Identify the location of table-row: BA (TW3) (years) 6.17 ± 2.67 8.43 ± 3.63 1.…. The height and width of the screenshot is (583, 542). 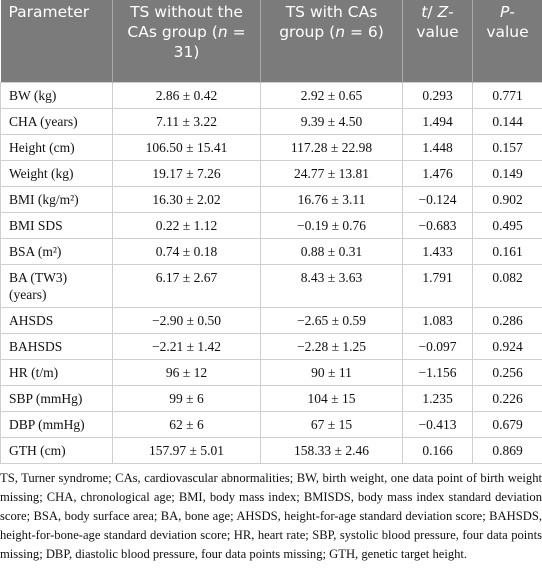
(271, 286).